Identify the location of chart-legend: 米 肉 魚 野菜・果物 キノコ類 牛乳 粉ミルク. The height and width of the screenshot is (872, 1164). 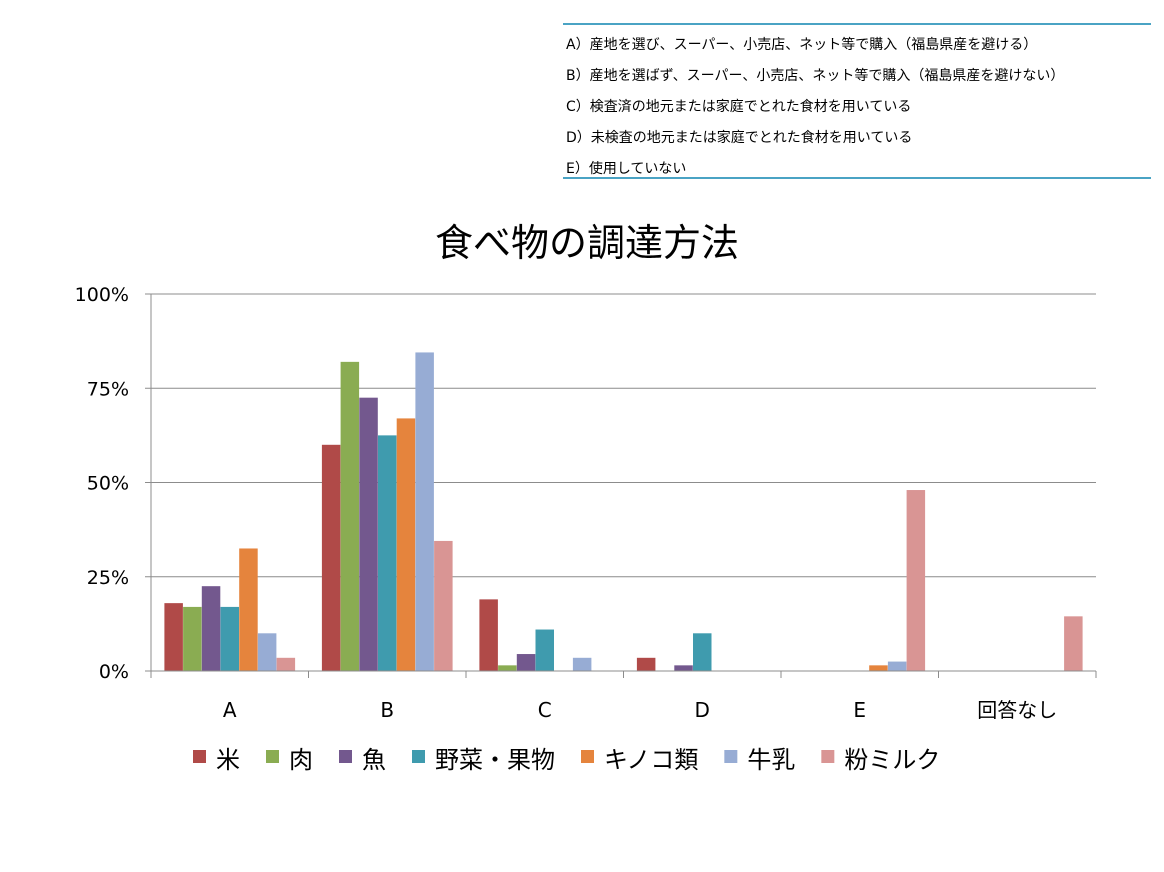
(566, 760).